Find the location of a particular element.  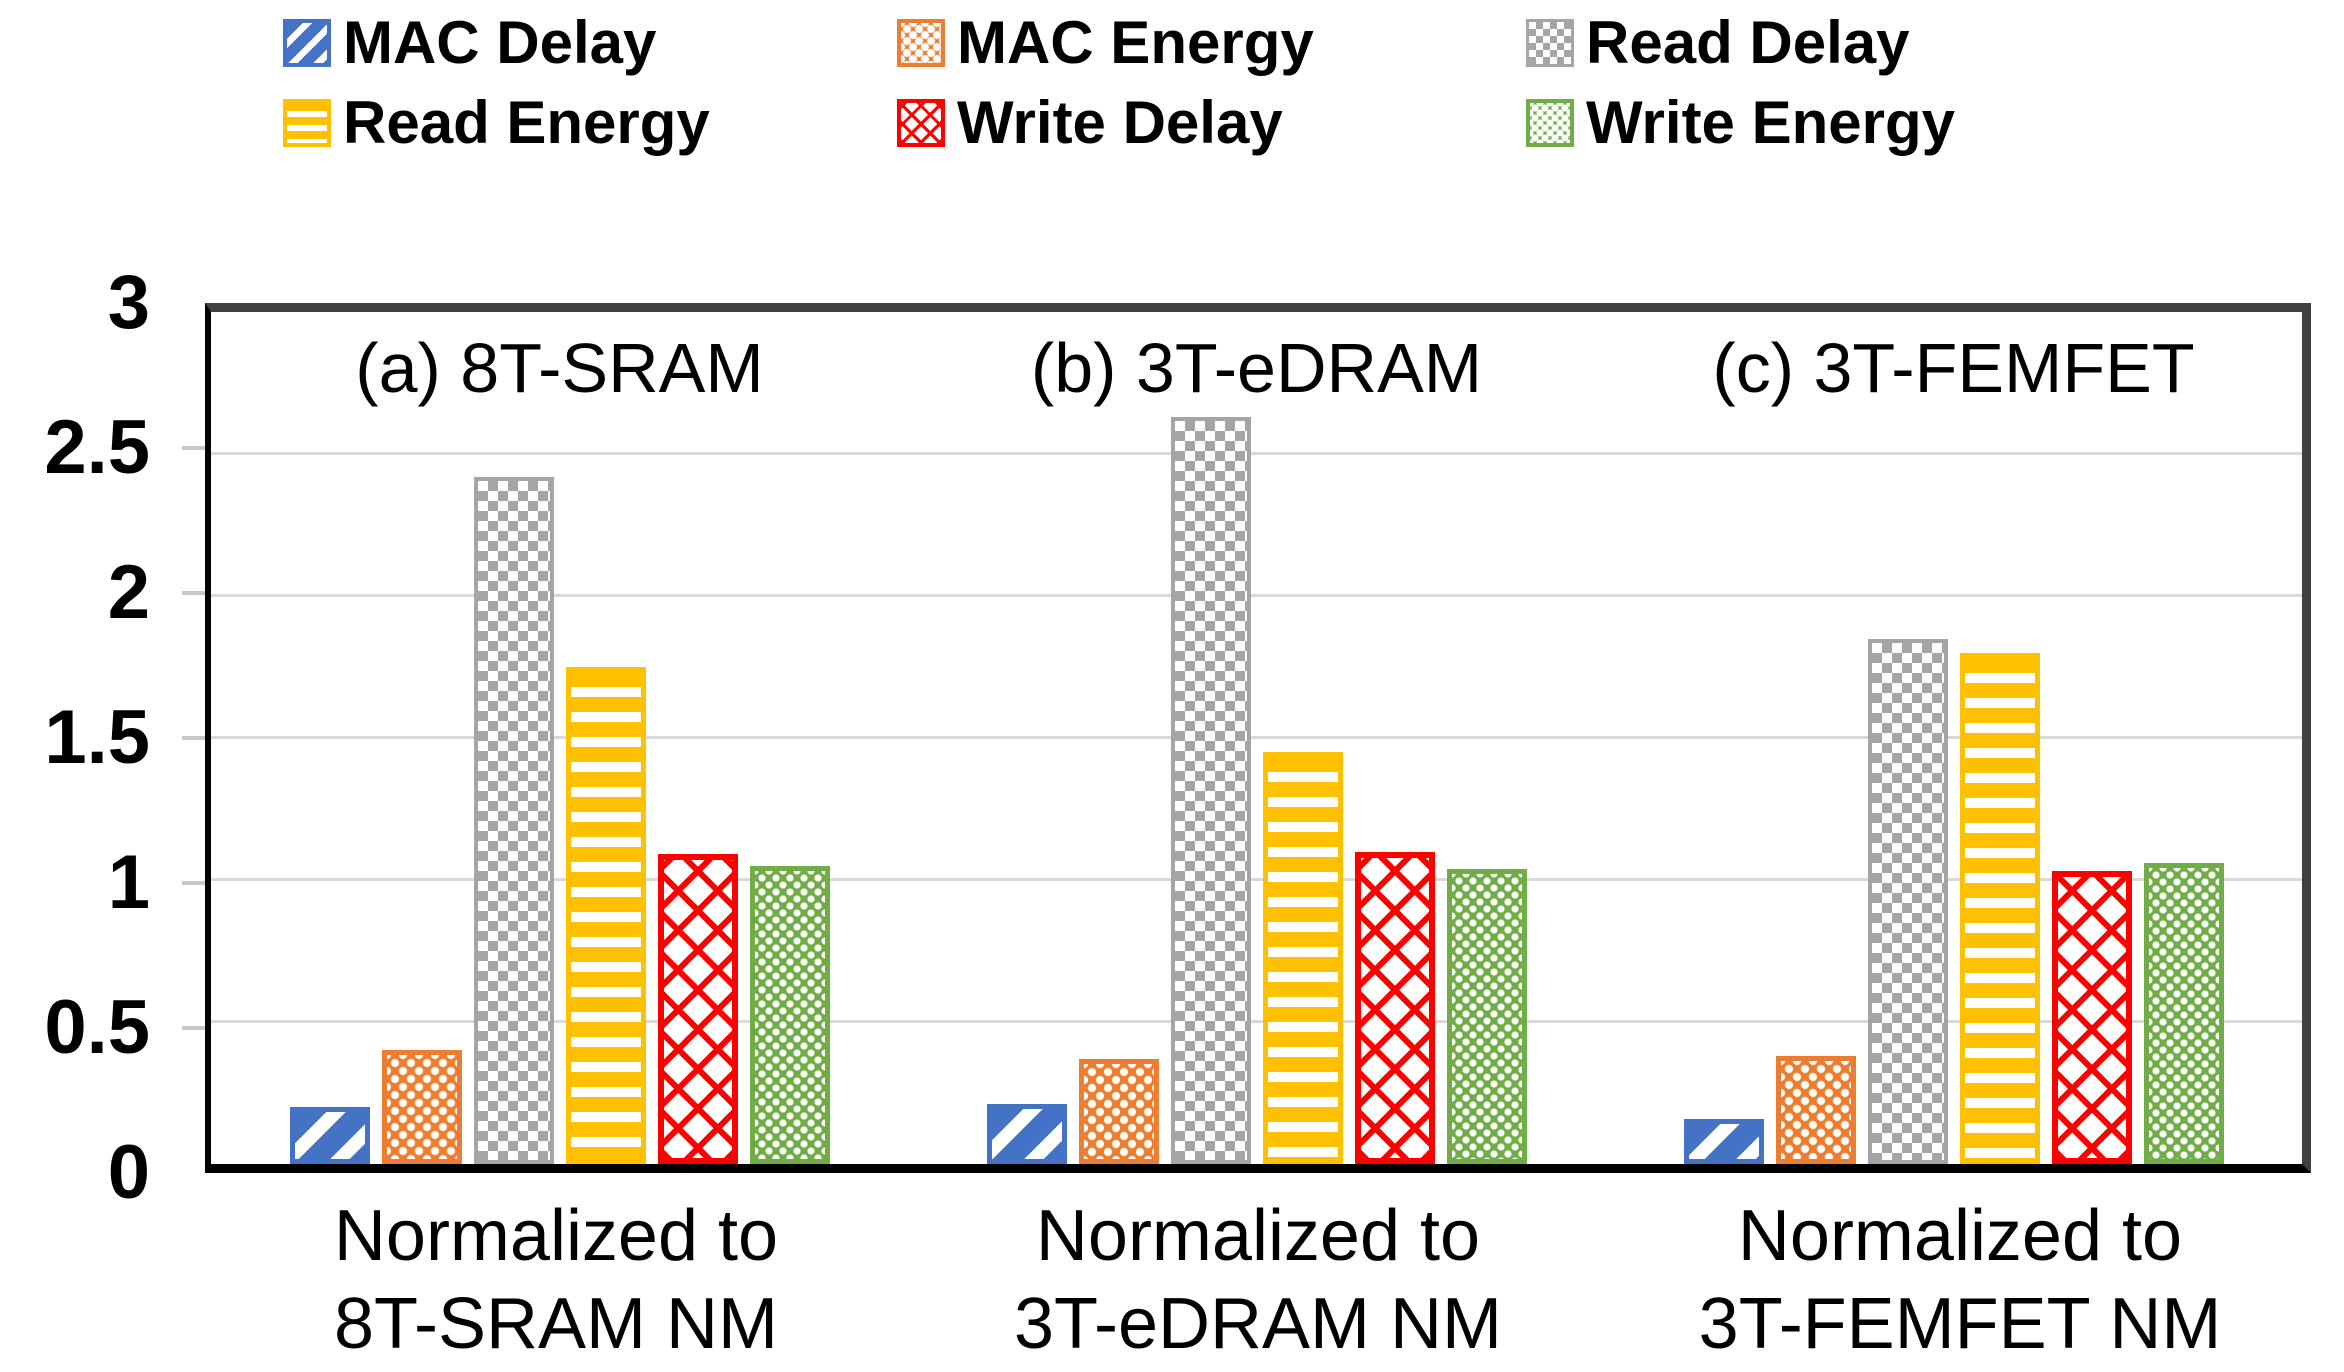

x-label-3t-edram: Normalized to 3T-eDRAM NM is located at coordinates (1258, 1280).